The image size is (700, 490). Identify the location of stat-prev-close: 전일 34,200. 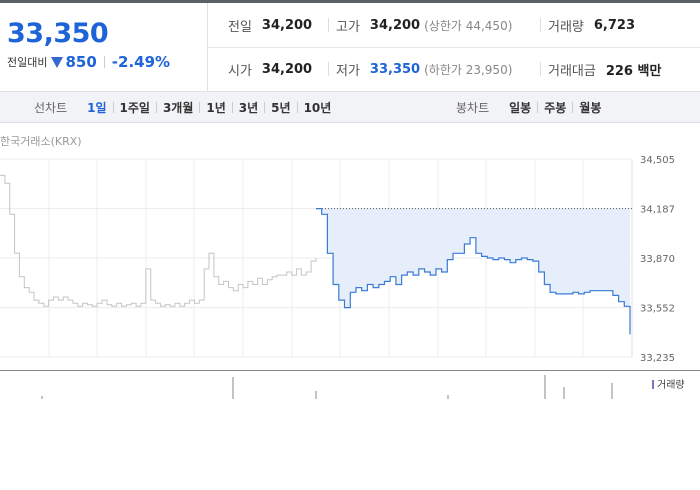
(270, 25).